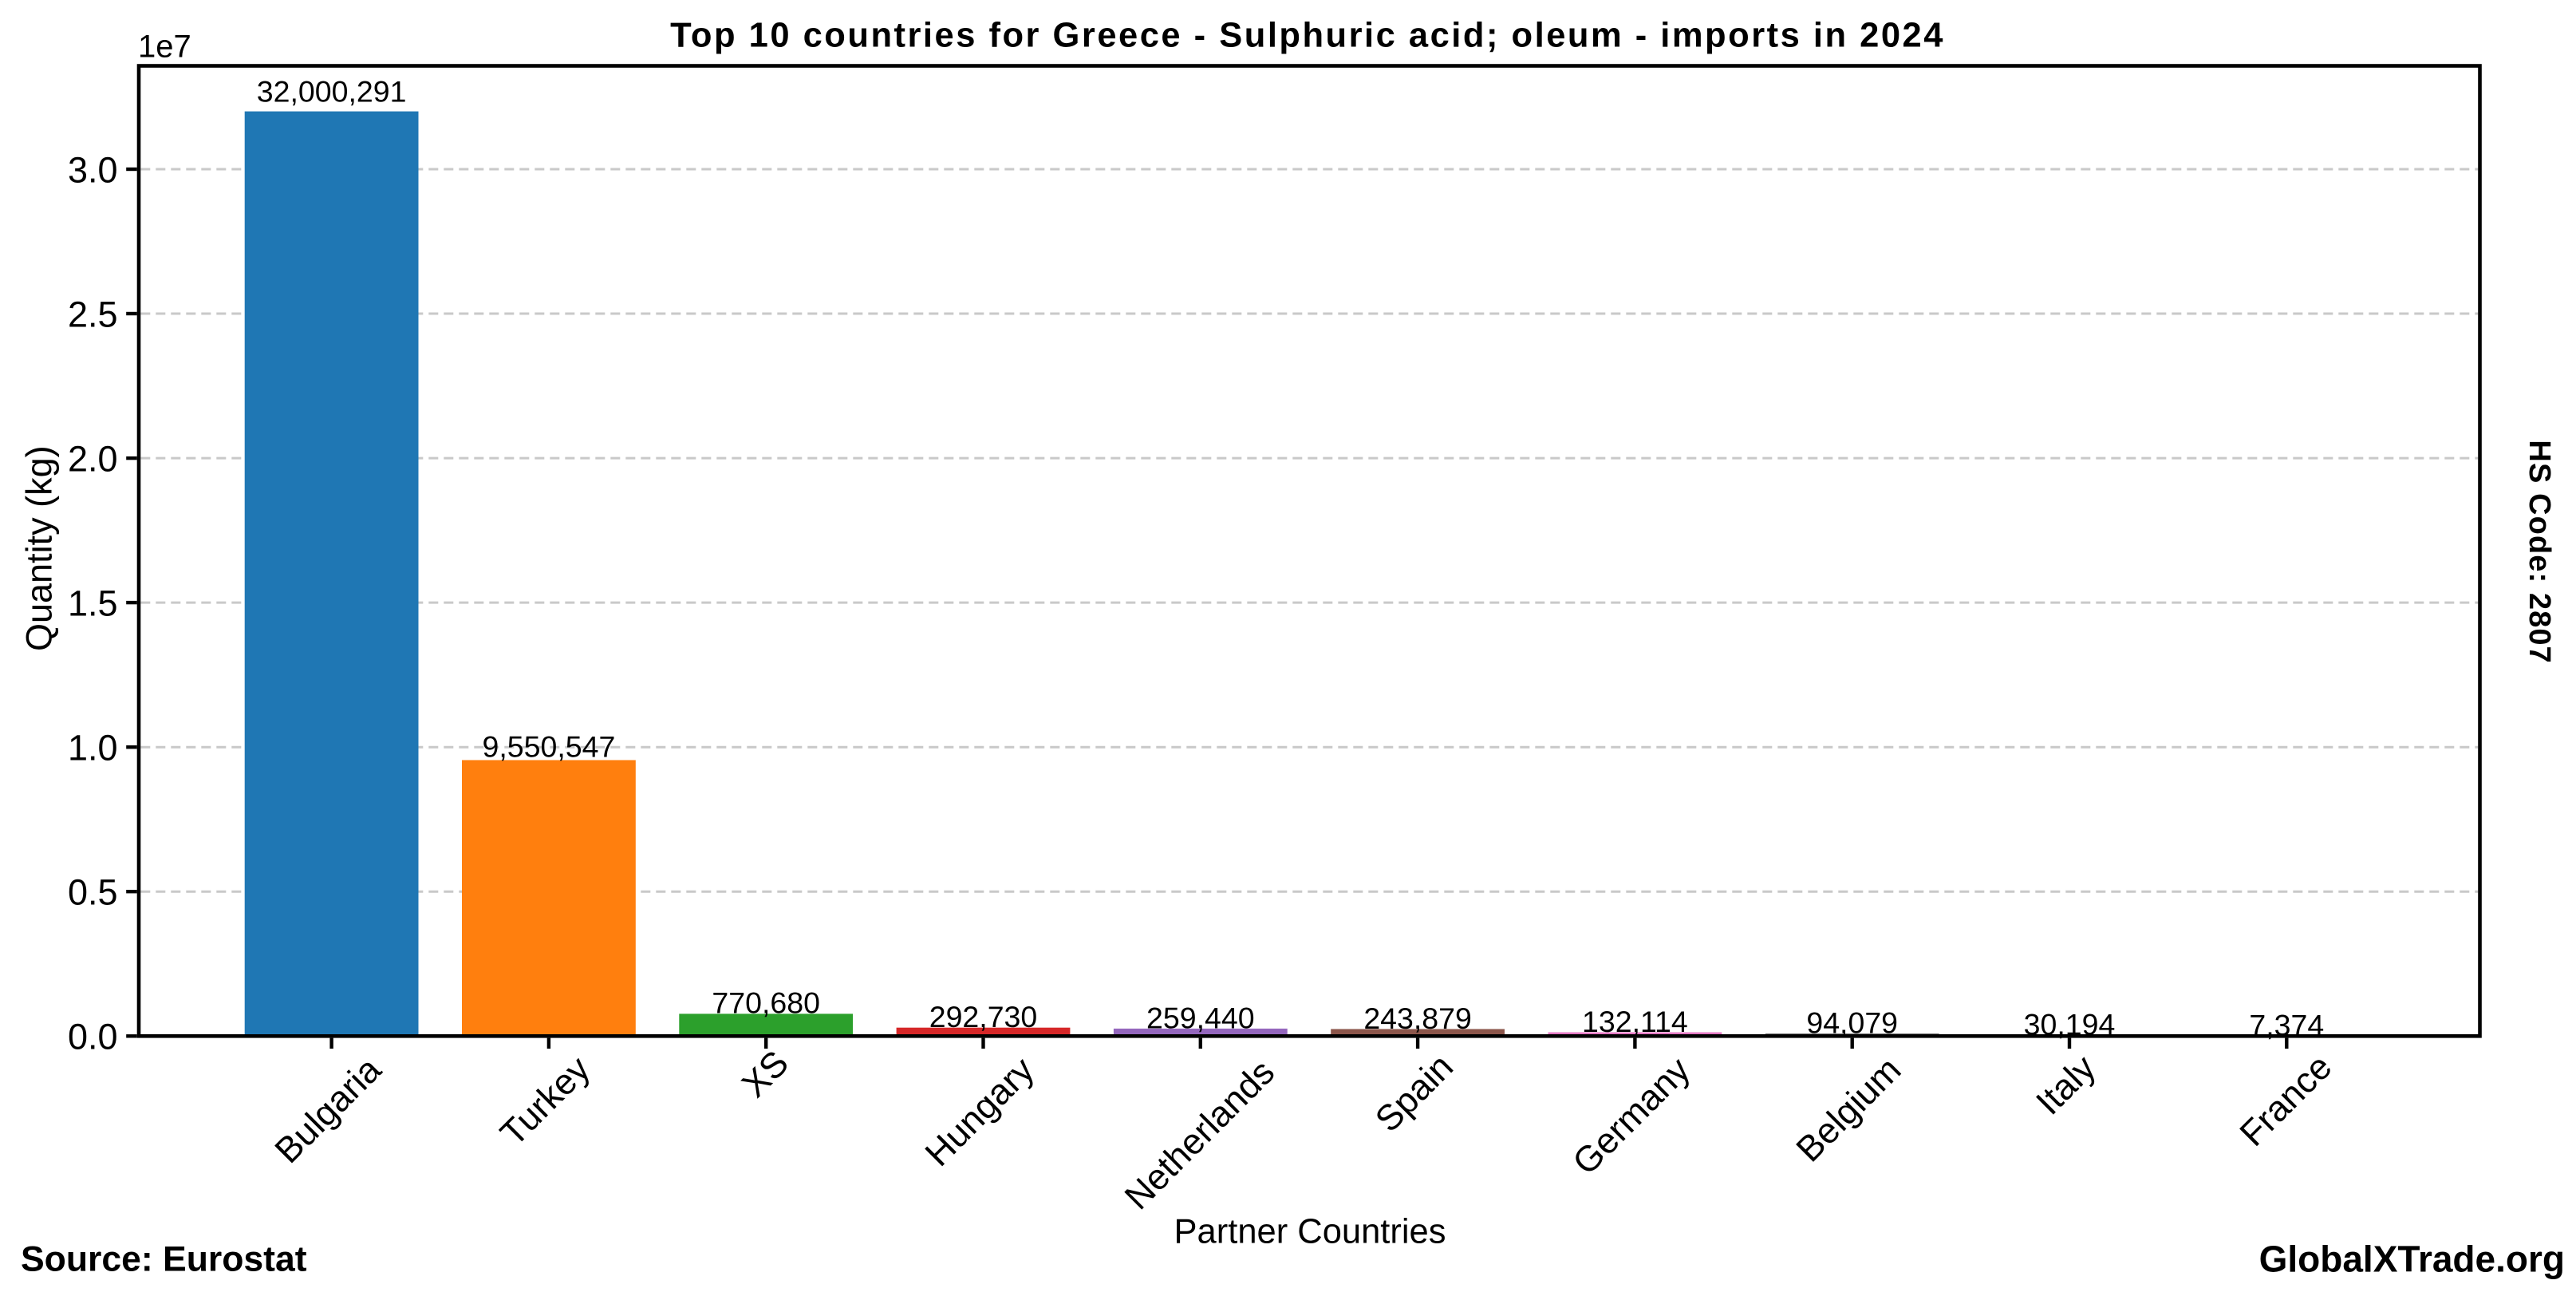 Image resolution: width=2576 pixels, height=1296 pixels. Describe the element at coordinates (332, 92) in the screenshot. I see `svg-text: 32,000,291` at that location.